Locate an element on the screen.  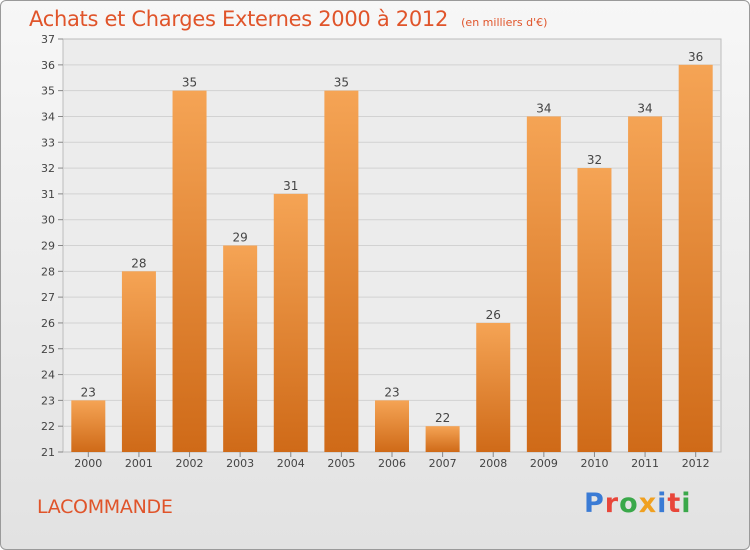
x-tick-label: 2011 is located at coordinates (645, 463).